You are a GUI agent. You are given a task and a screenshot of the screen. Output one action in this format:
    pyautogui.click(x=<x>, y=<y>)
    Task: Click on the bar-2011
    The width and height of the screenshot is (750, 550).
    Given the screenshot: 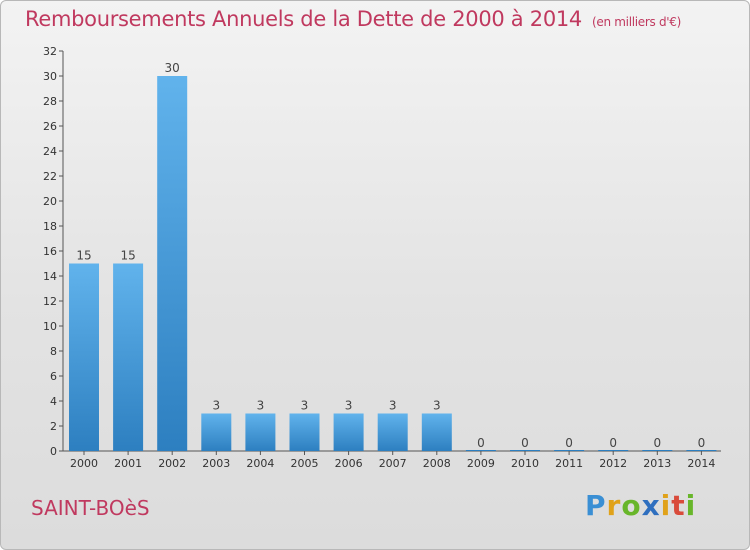 What is the action you would take?
    pyautogui.click(x=569, y=450)
    